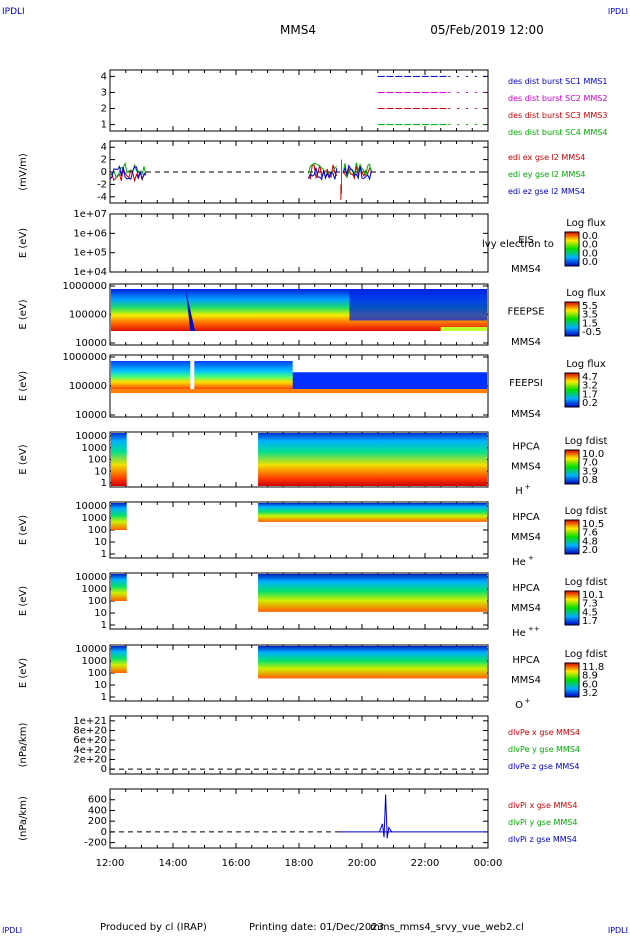  I want to click on colorbar-tick-label: 11.8, so click(593, 667).